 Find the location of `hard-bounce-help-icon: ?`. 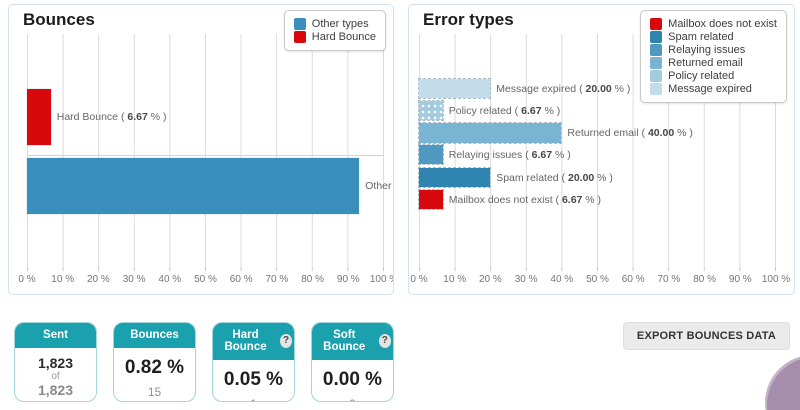

hard-bounce-help-icon: ? is located at coordinates (286, 341).